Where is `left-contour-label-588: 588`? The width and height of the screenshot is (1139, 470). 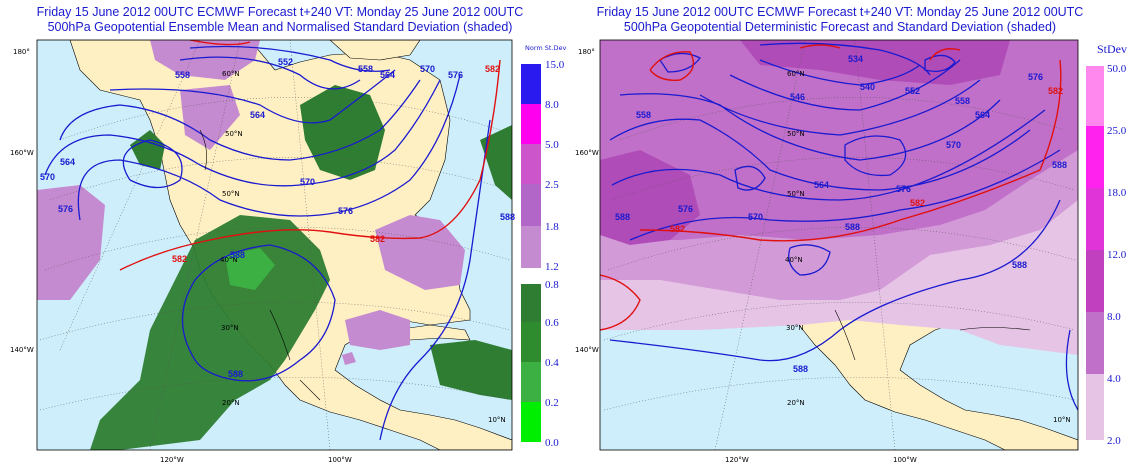 left-contour-label-588: 588 is located at coordinates (237, 255).